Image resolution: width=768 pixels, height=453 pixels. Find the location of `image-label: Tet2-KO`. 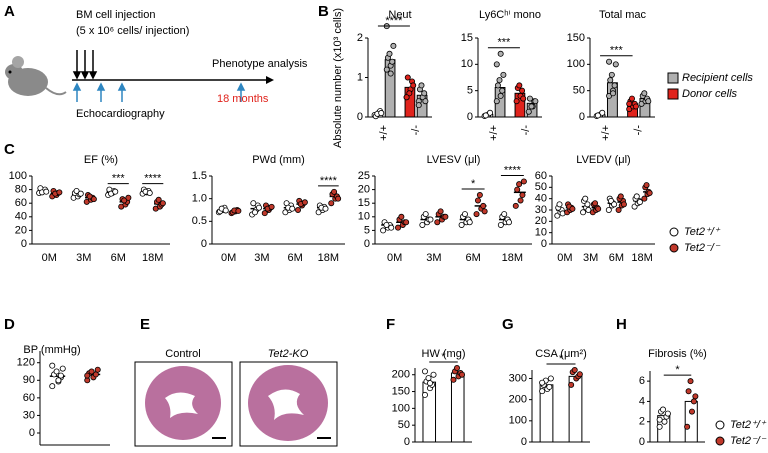

image-label: Tet2-KO is located at coordinates (288, 354).